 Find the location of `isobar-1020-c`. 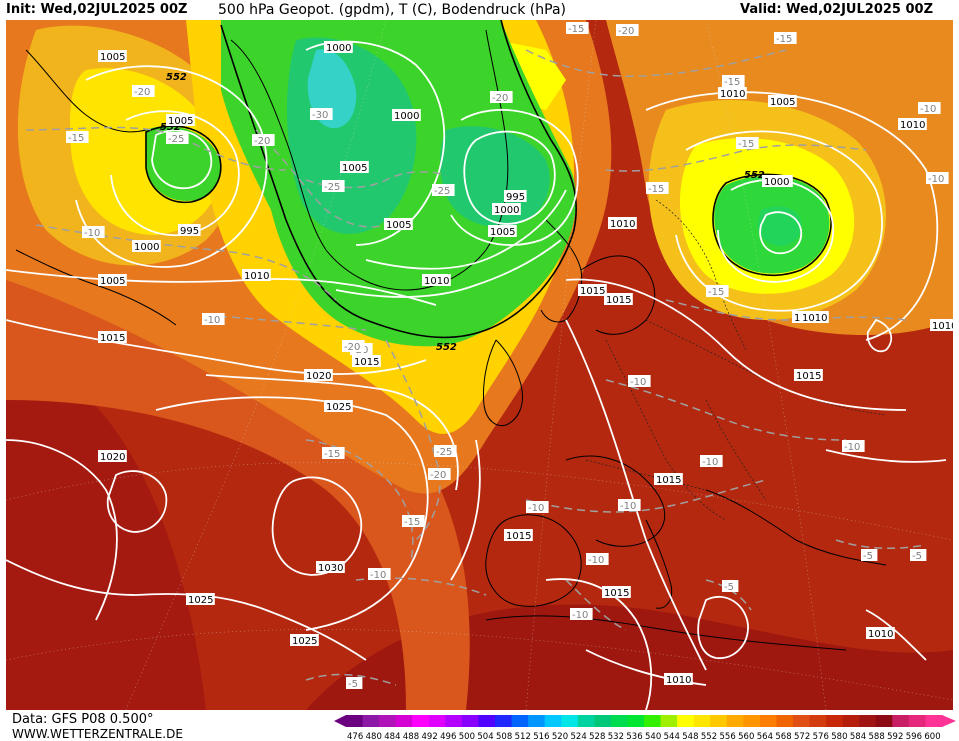

isobar-1020-c is located at coordinates (465, 510).